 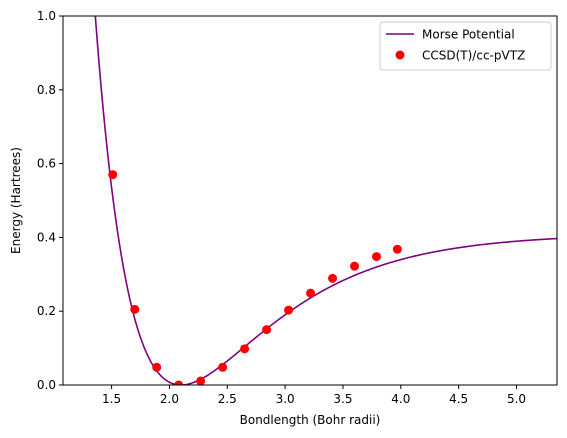 What do you see at coordinates (314, 395) in the screenshot?
I see `x-axis: 1.5 2.0 2.5 3.0 3.5 4.0 4.5 5.0` at bounding box center [314, 395].